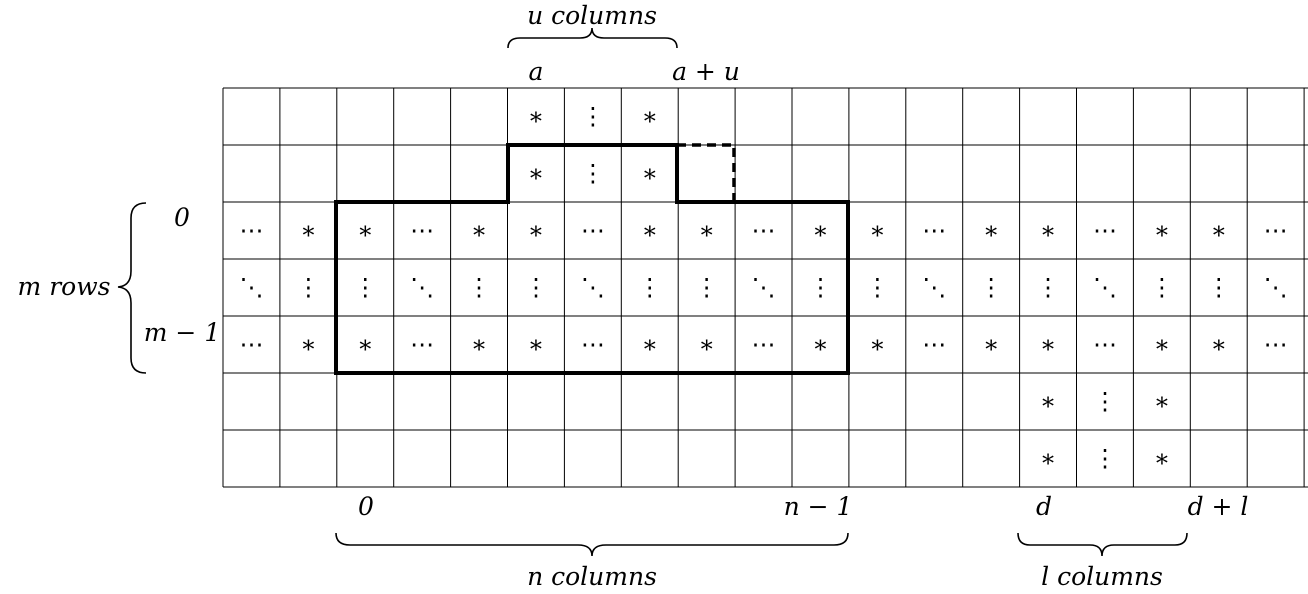 This screenshot has width=1308, height=594. Describe the element at coordinates (182, 332) in the screenshot. I see `row-m-minus-1-label: m − 1` at that location.